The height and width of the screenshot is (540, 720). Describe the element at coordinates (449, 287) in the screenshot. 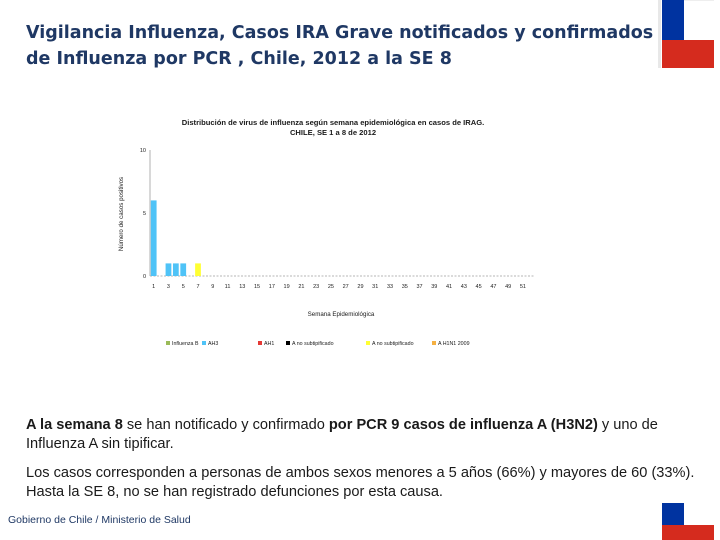

I see `x-tick-label: 41` at that location.